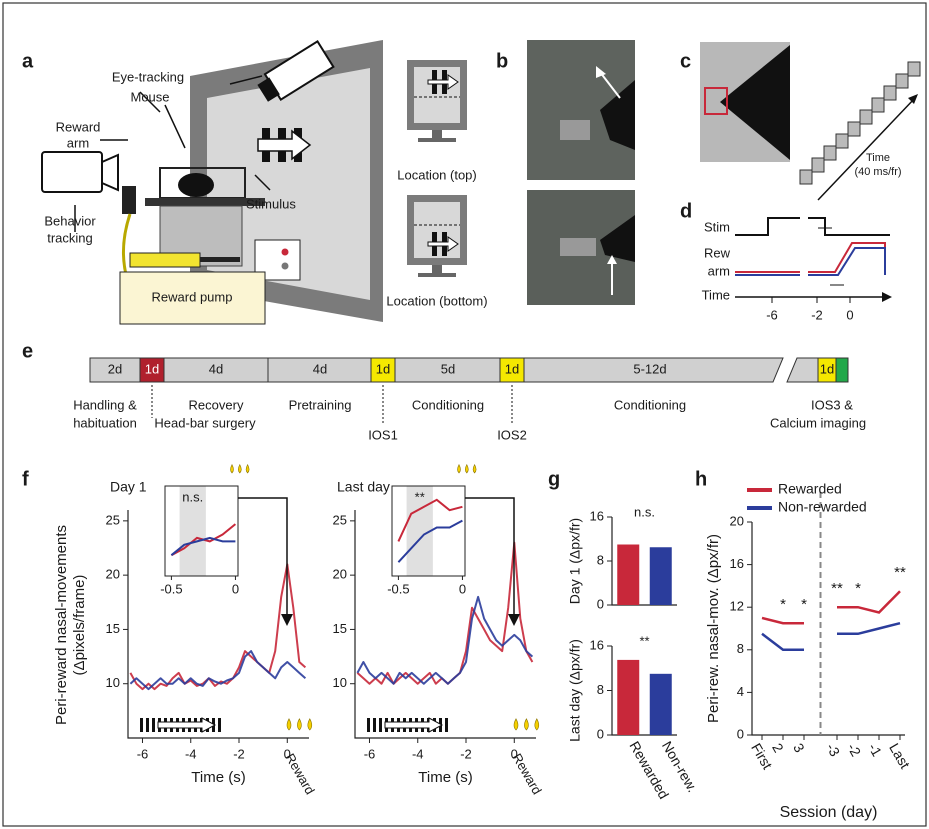 The width and height of the screenshot is (929, 829). I want to click on panel-label: f, so click(25, 479).